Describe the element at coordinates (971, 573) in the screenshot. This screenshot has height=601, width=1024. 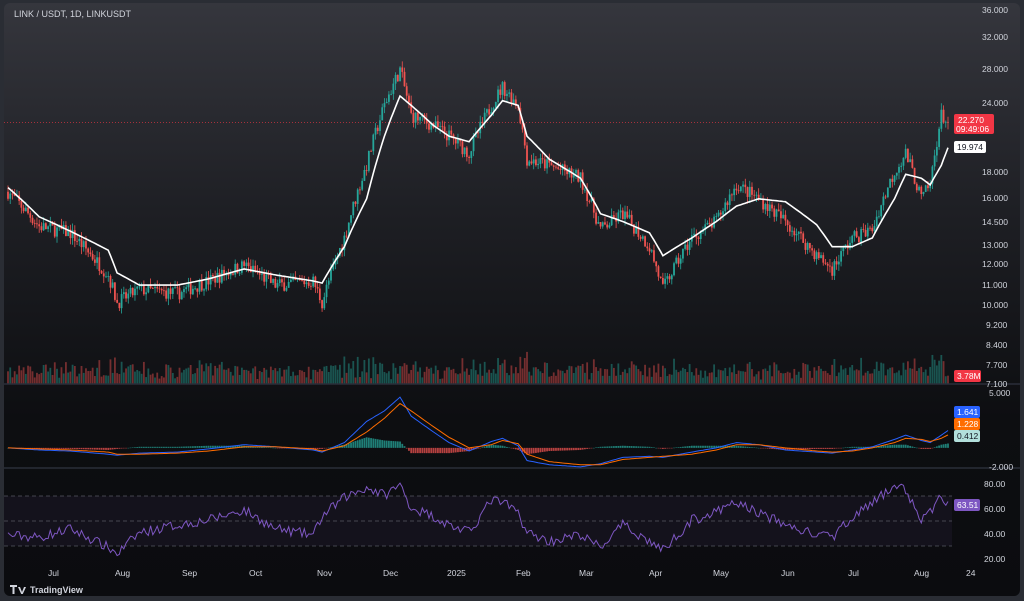
I see `time-tick-label: 24` at that location.